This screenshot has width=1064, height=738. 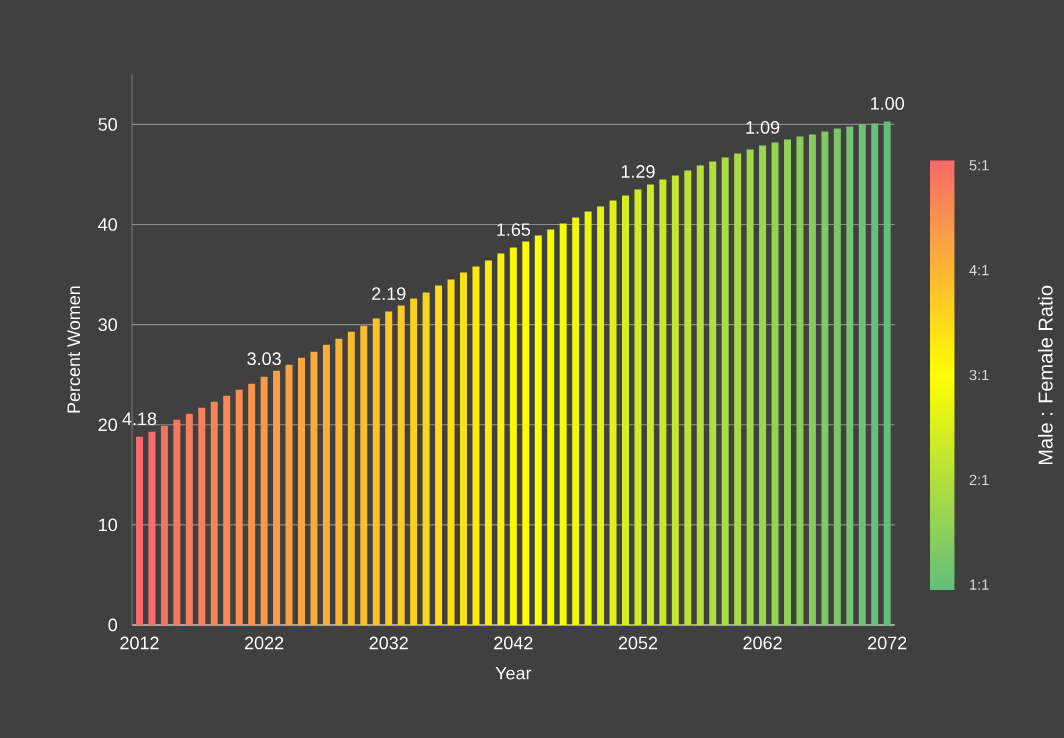 I want to click on annotation: 1.09, so click(x=763, y=127).